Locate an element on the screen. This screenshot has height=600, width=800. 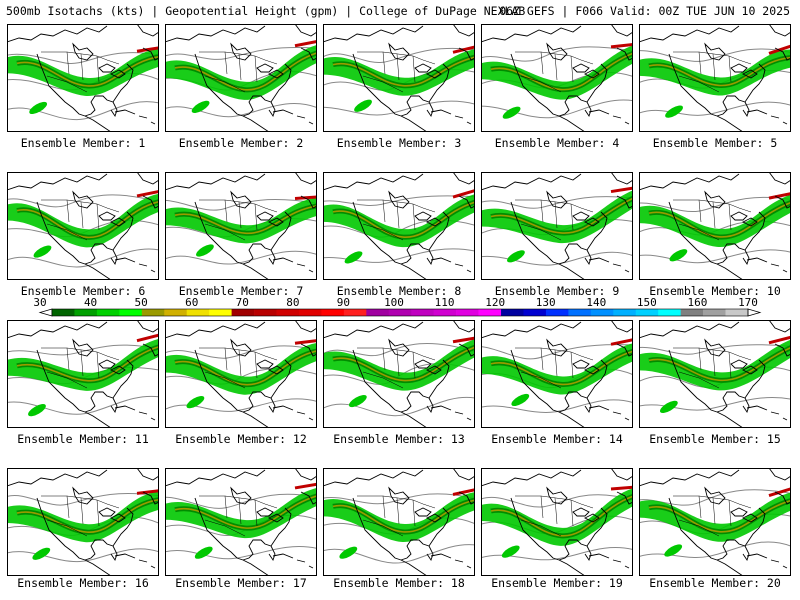
isotach-colorbar: 30 40 50 60 70 80 90 100 110 120 130 140 150 160 170 is located at coordinates (397, 306).